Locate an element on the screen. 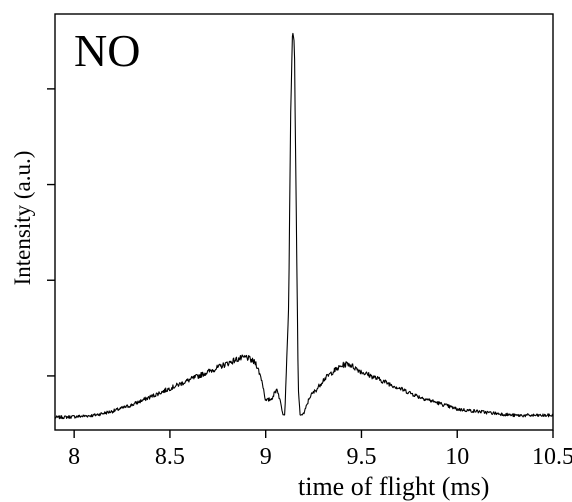  y-axis-ticks is located at coordinates (51, 232).